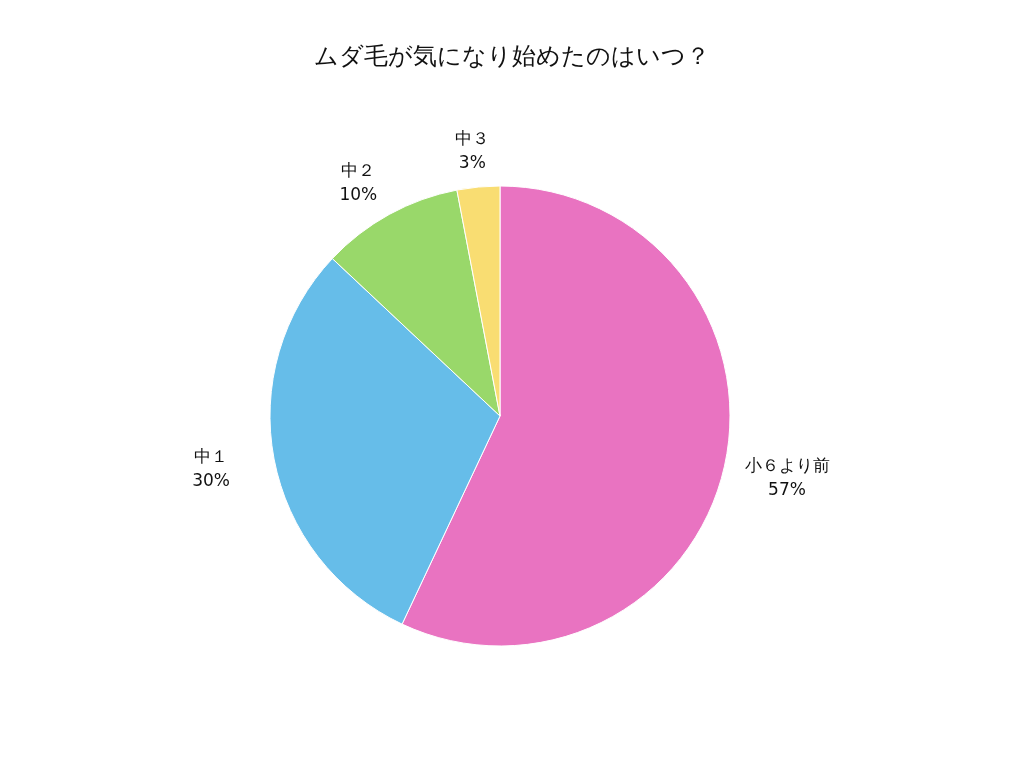  What do you see at coordinates (358, 170) in the screenshot?
I see `slice-label: 中２` at bounding box center [358, 170].